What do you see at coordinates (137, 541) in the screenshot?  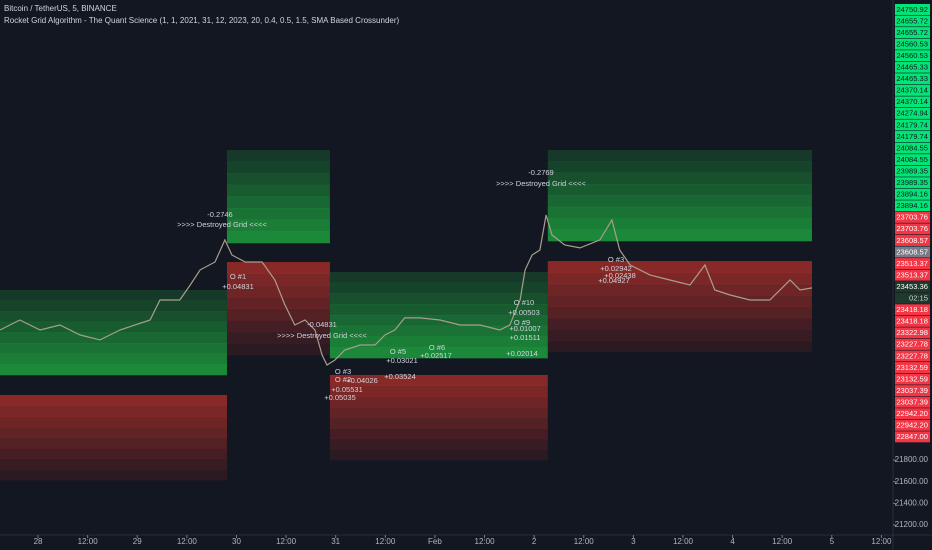 I see `x-tick-label: 29` at bounding box center [137, 541].